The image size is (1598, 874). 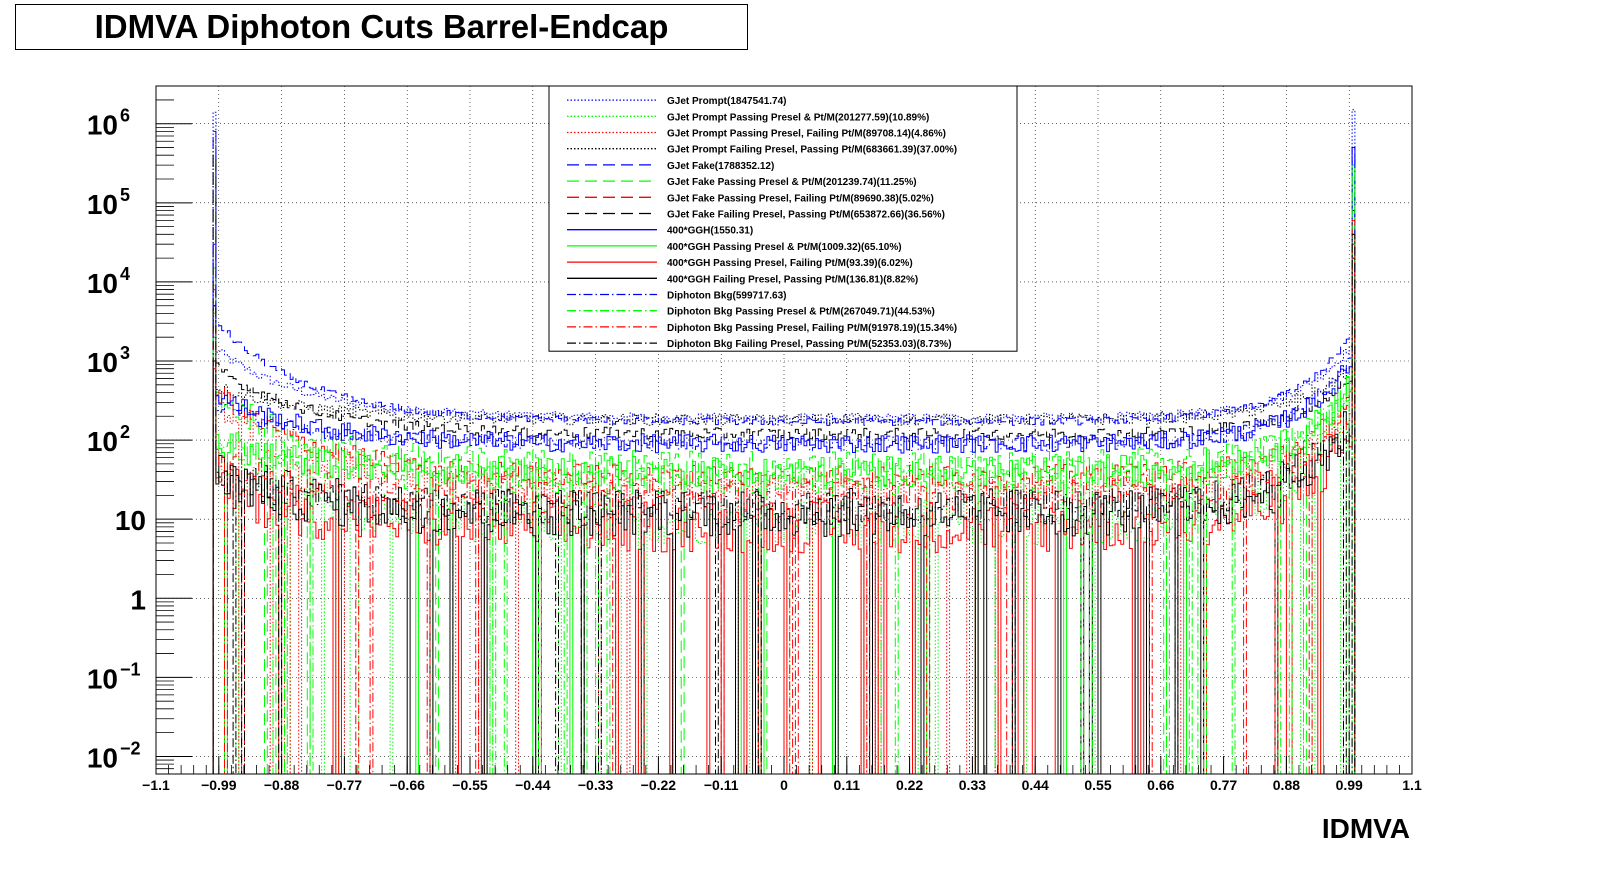 What do you see at coordinates (727, 101) in the screenshot?
I see `legend-entry: GJet Prompt(1847541.74)` at bounding box center [727, 101].